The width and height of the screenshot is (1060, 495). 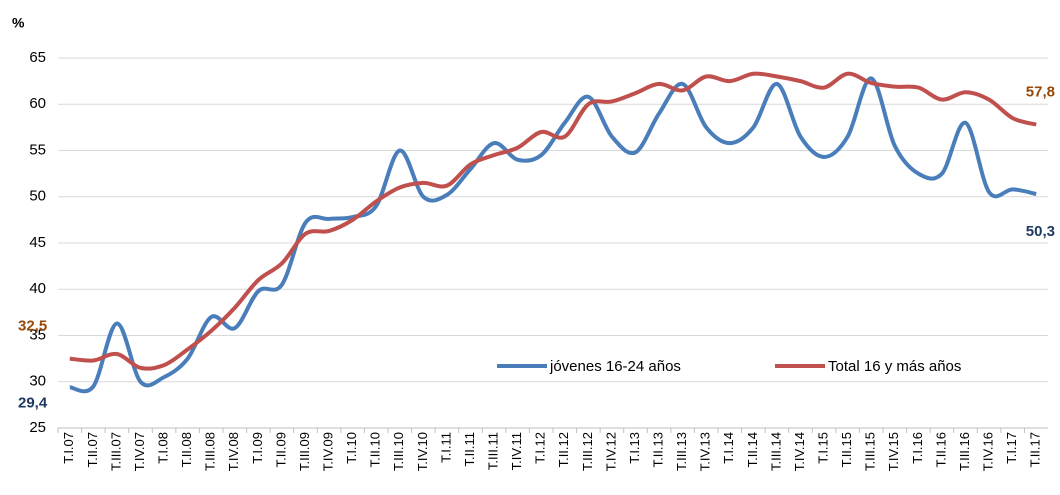 I want to click on x-tick-label: T.I.09, so click(x=257, y=448).